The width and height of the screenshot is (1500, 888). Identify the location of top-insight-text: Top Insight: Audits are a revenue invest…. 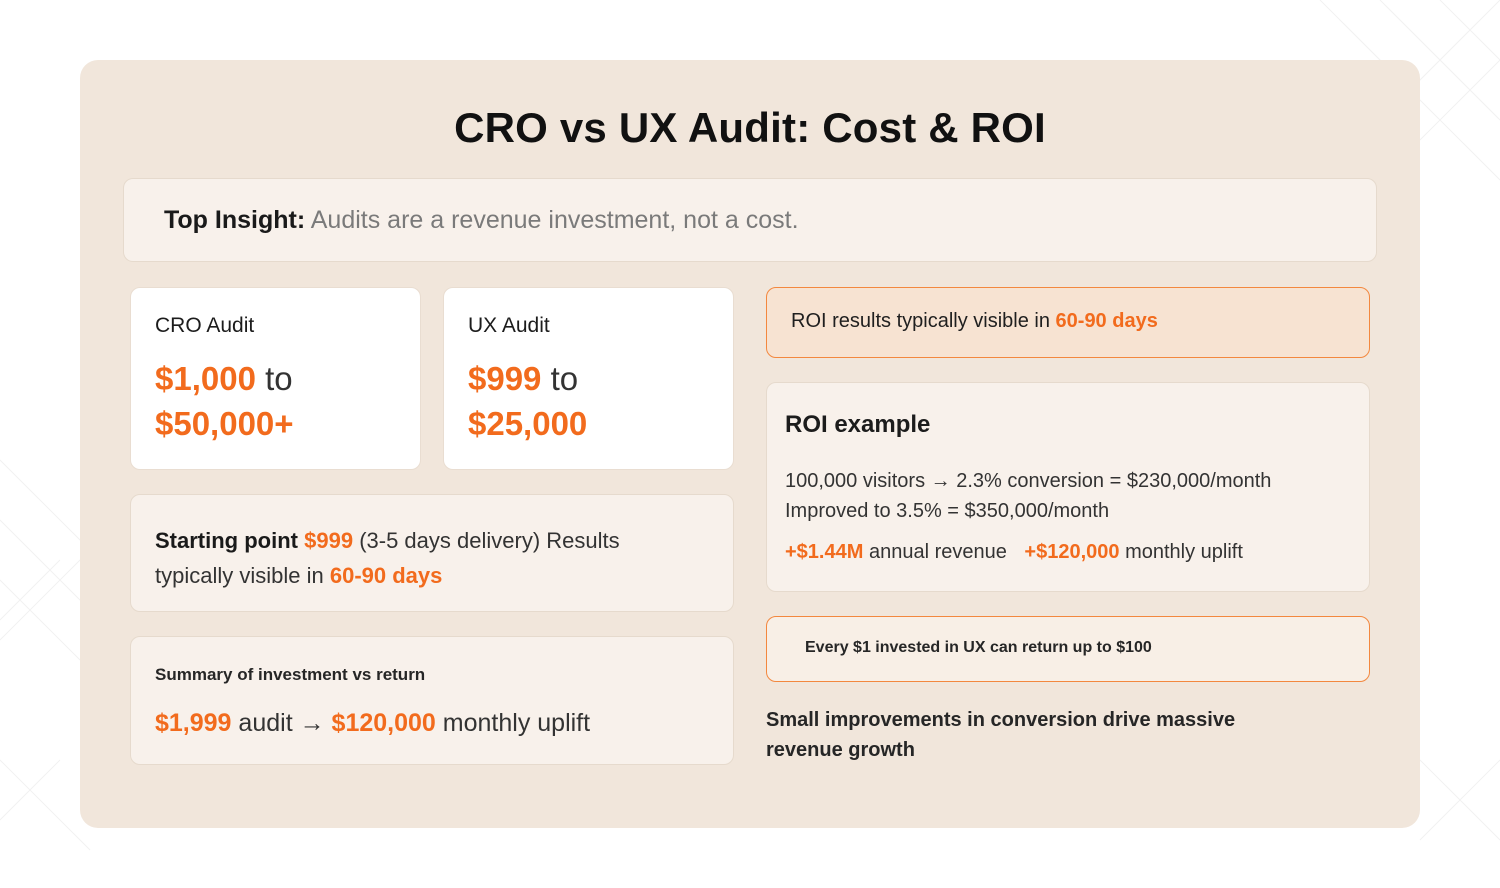
(481, 220).